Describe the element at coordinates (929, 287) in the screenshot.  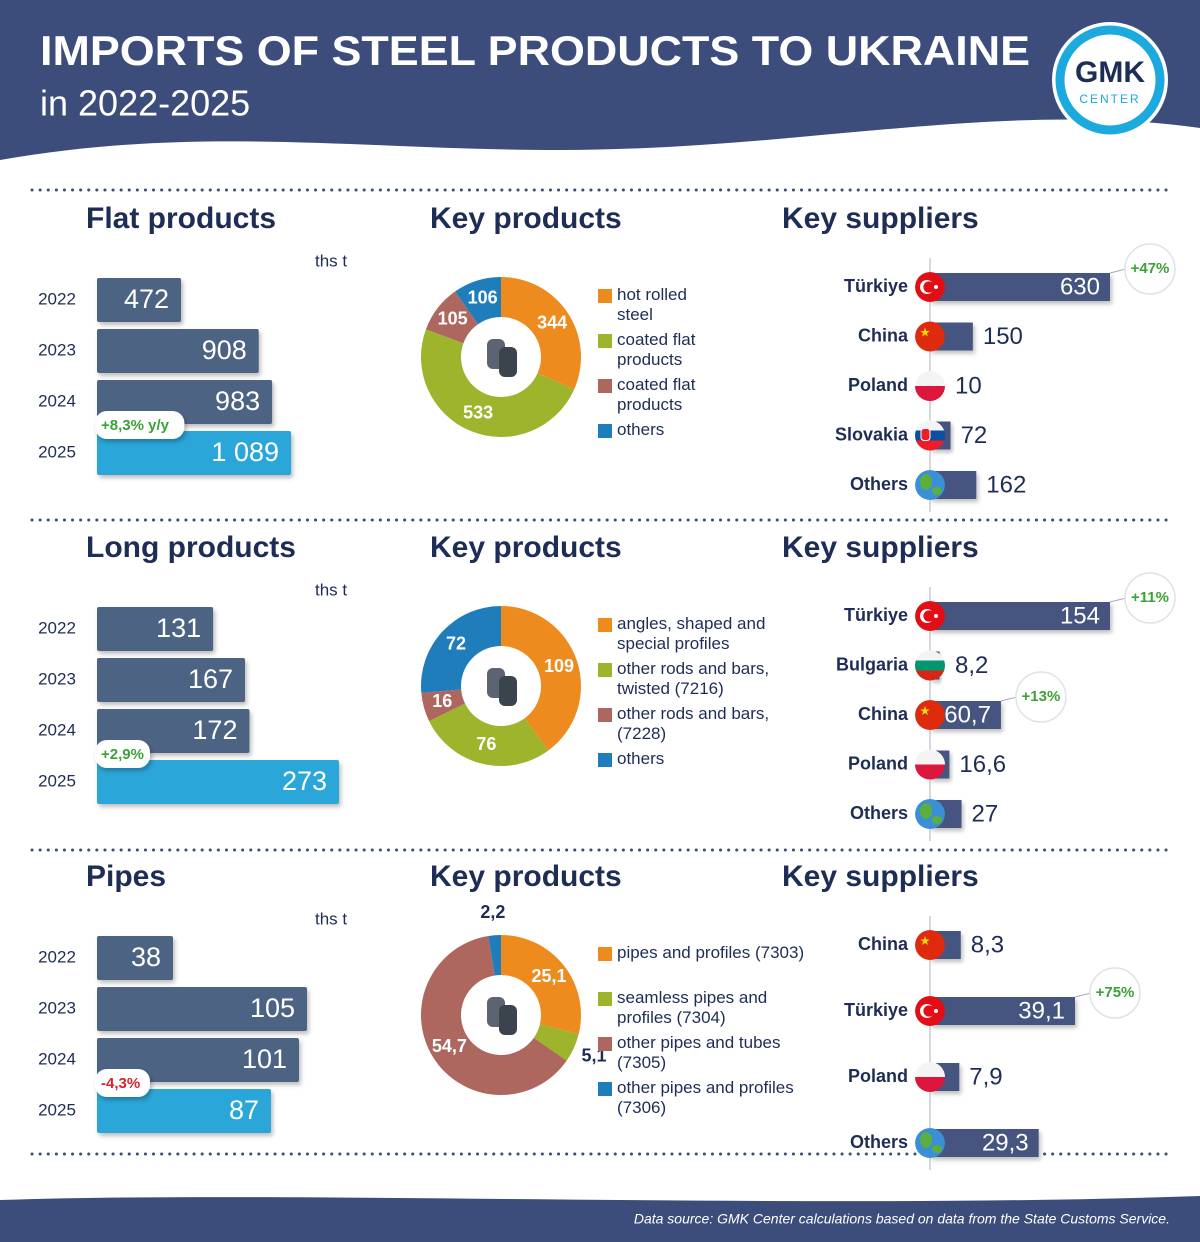
I see `flag-moon-cut` at that location.